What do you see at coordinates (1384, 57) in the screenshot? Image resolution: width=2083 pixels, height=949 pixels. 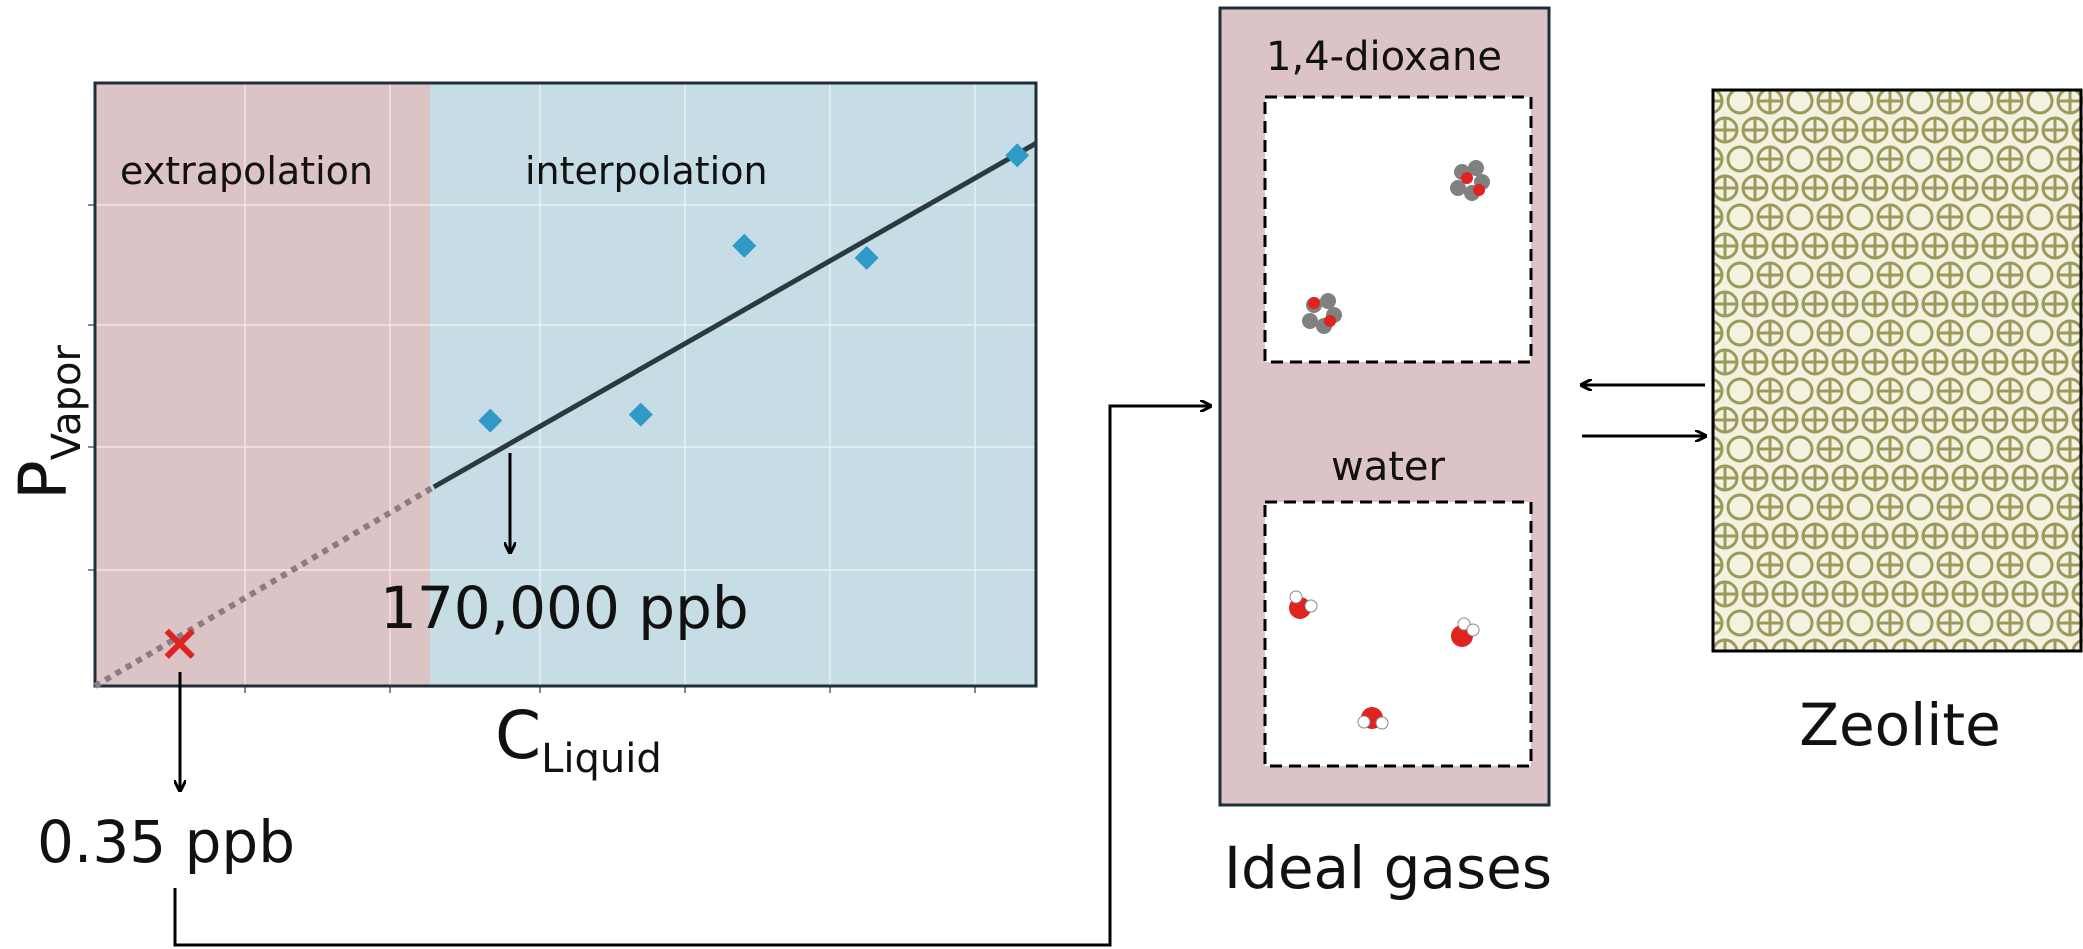 I see `panel-label-dioxane: 1,4-dioxane` at bounding box center [1384, 57].